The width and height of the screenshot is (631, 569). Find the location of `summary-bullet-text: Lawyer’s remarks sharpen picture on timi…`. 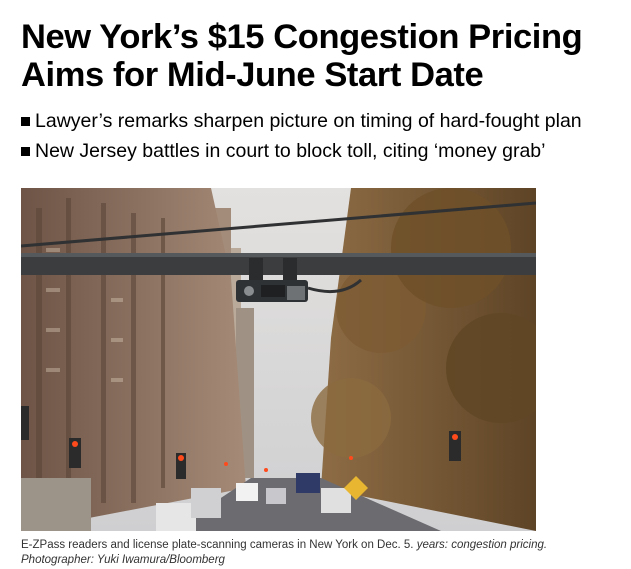

summary-bullet-text: Lawyer’s remarks sharpen picture on timi… is located at coordinates (308, 121).